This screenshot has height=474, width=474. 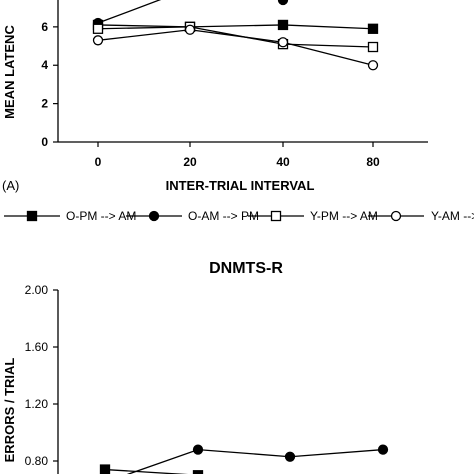 What do you see at coordinates (9, 72) in the screenshot?
I see `panel-a-y-axis-label: MEAN LATENC` at bounding box center [9, 72].